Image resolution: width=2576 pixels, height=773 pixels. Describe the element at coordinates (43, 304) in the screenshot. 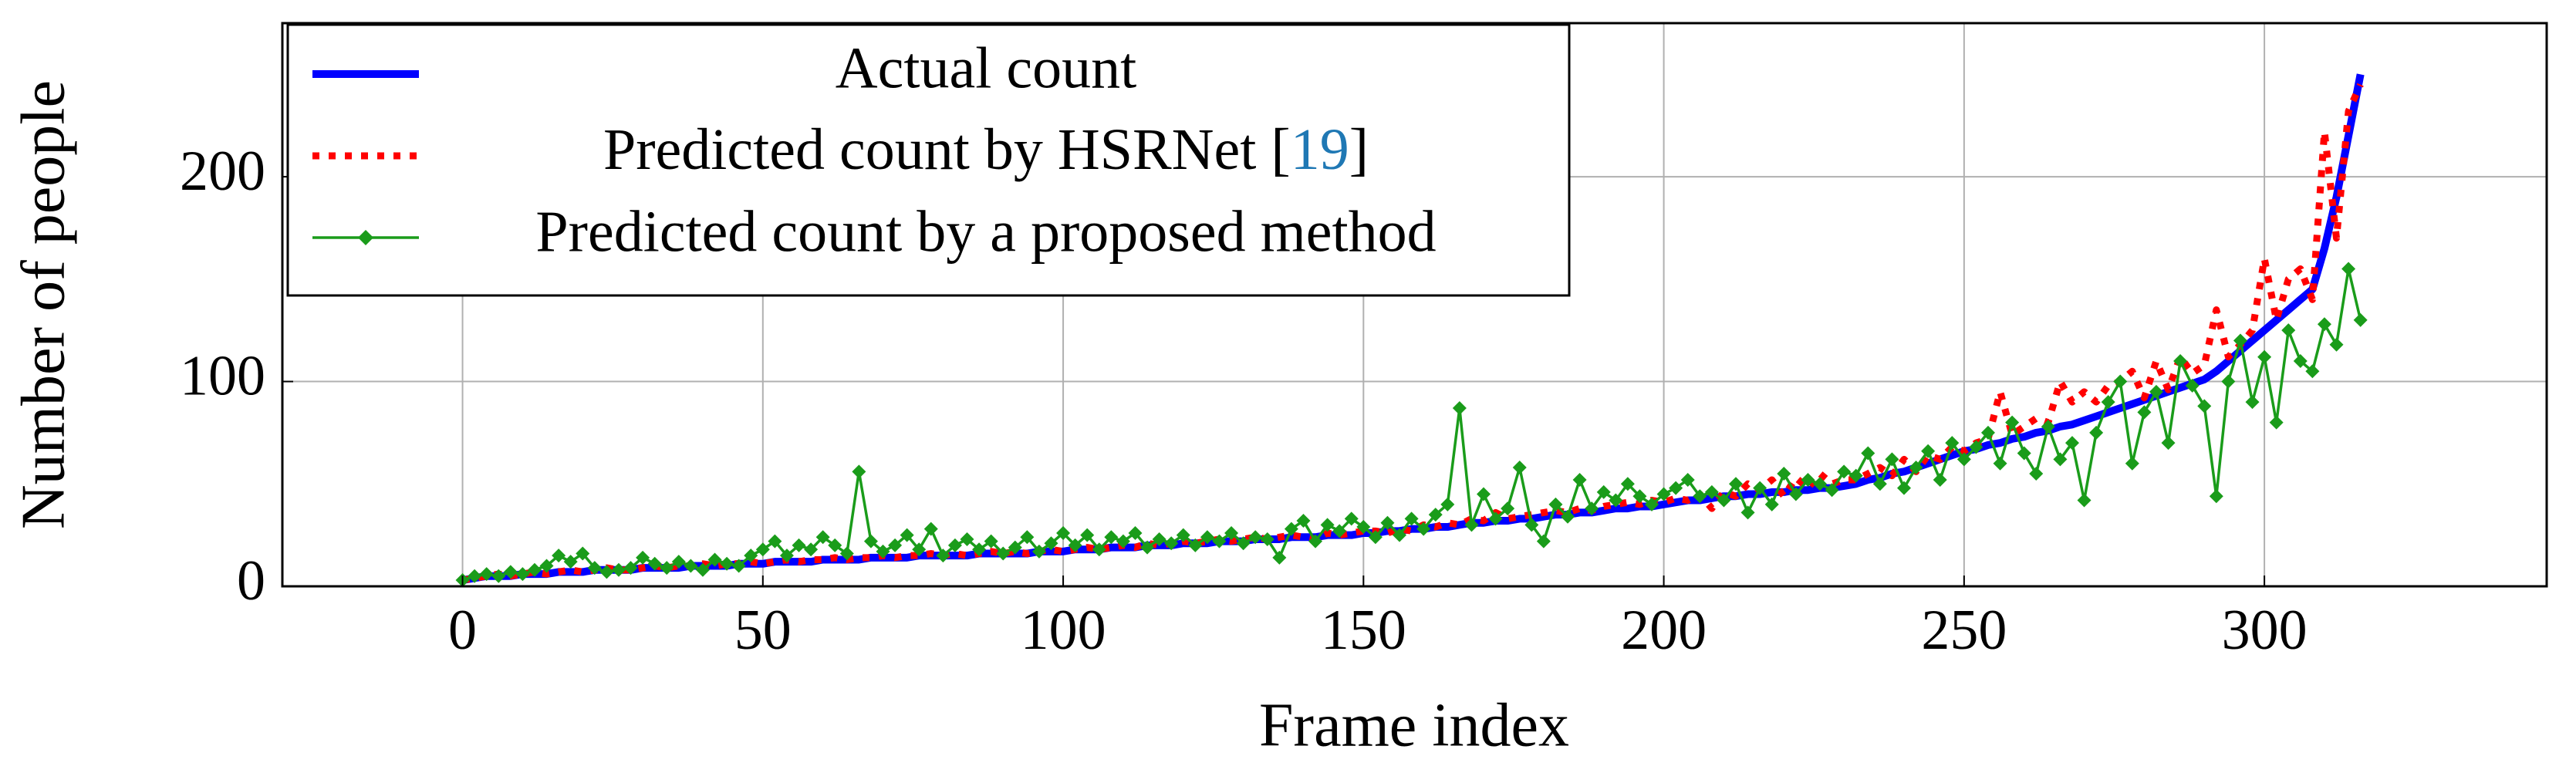

I see `y-axis-label: Number of people` at that location.